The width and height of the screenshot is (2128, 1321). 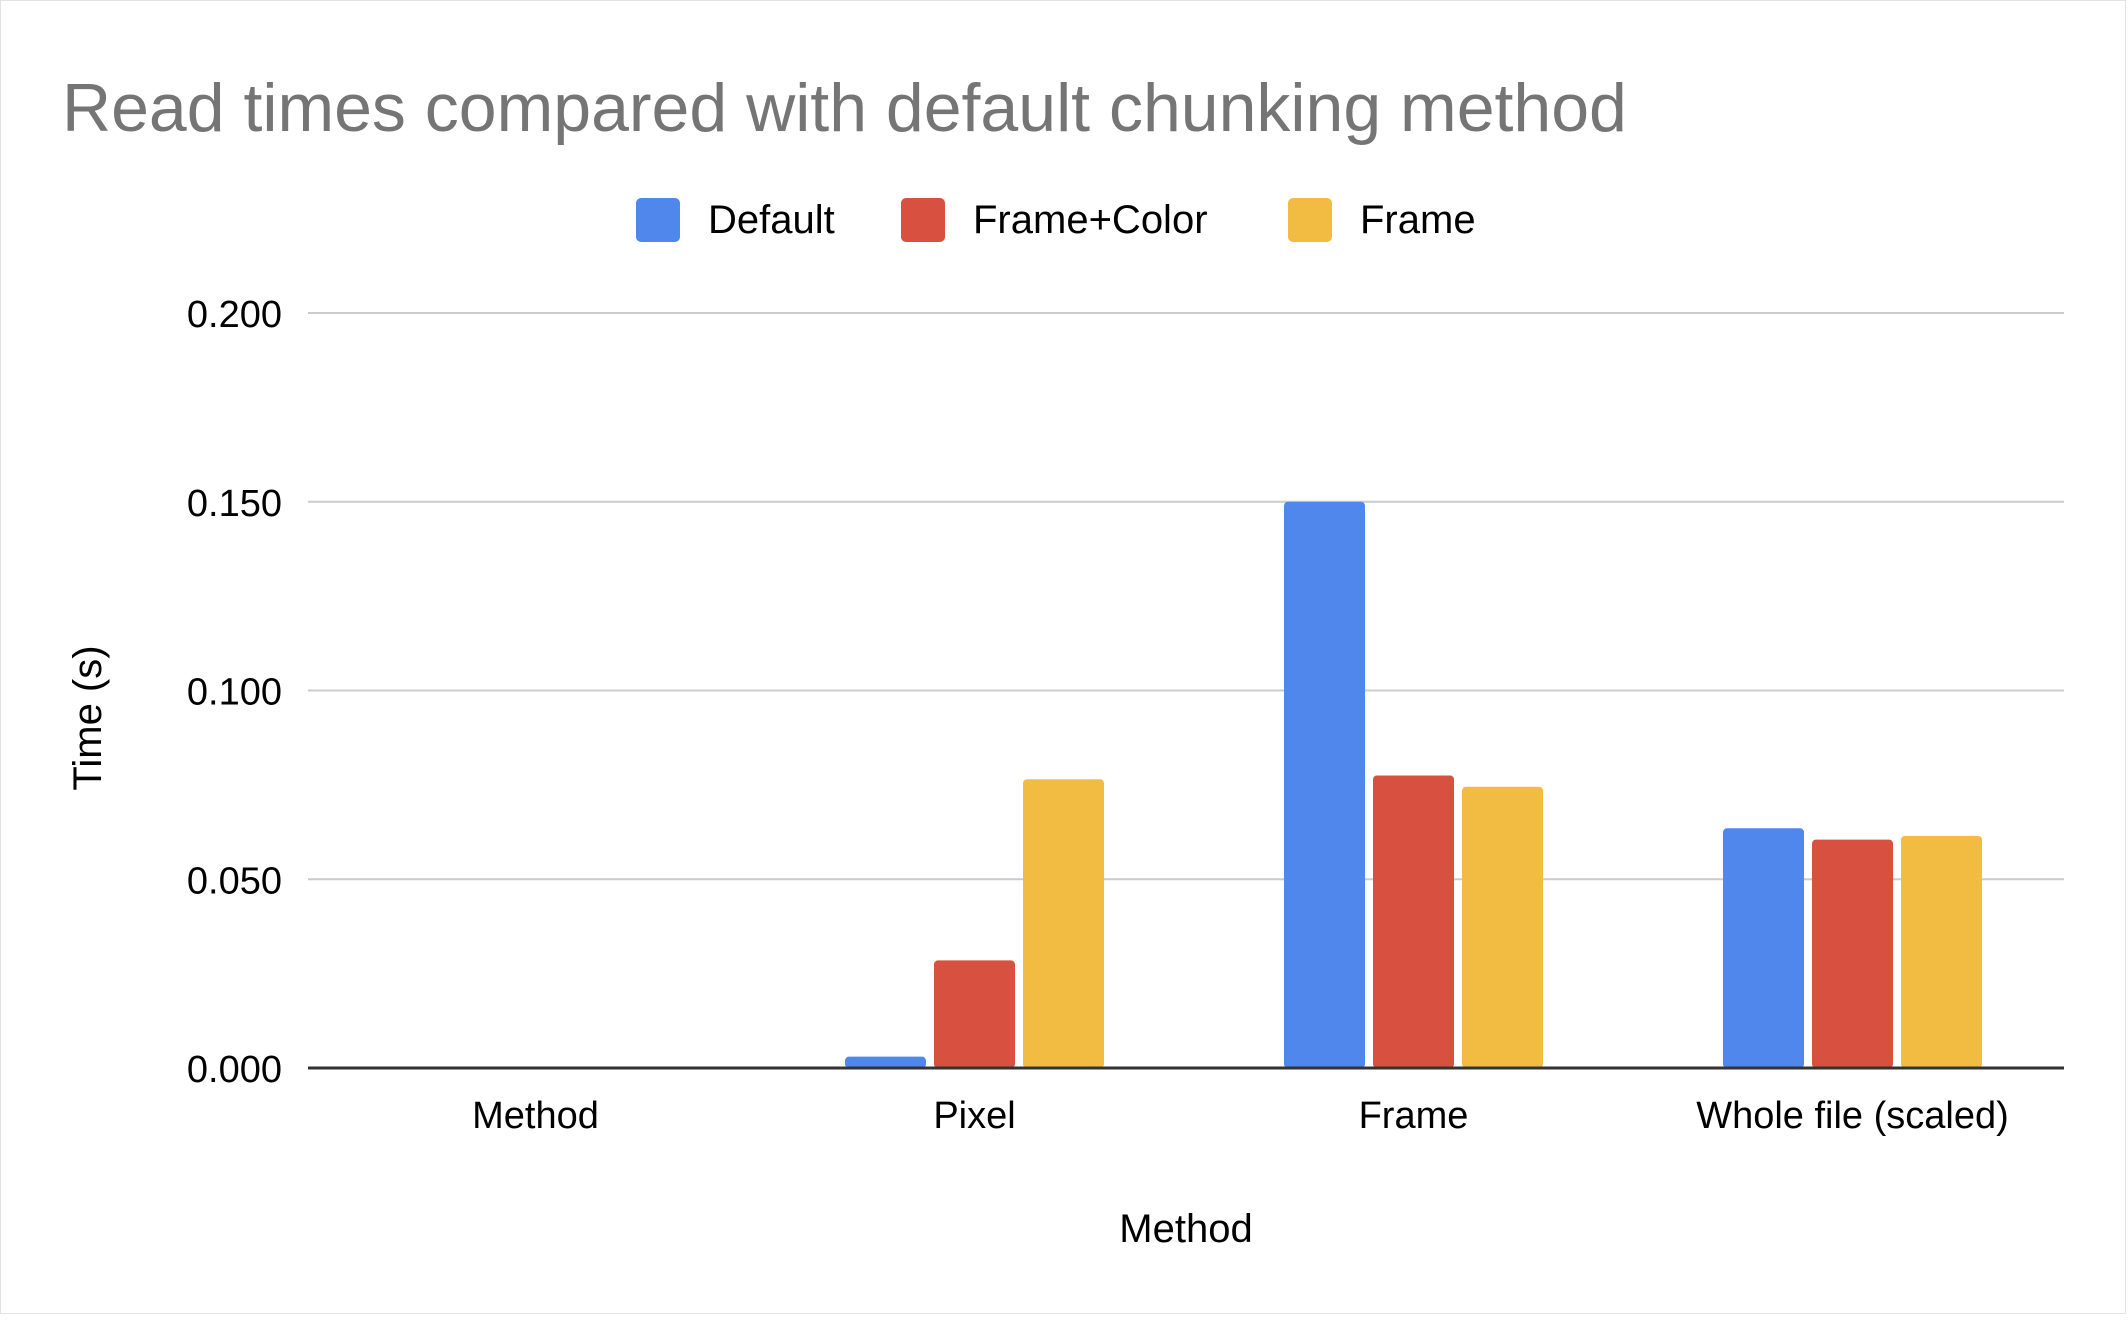 What do you see at coordinates (1852, 1116) in the screenshot?
I see `x-tick-label: Whole file (scaled)` at bounding box center [1852, 1116].